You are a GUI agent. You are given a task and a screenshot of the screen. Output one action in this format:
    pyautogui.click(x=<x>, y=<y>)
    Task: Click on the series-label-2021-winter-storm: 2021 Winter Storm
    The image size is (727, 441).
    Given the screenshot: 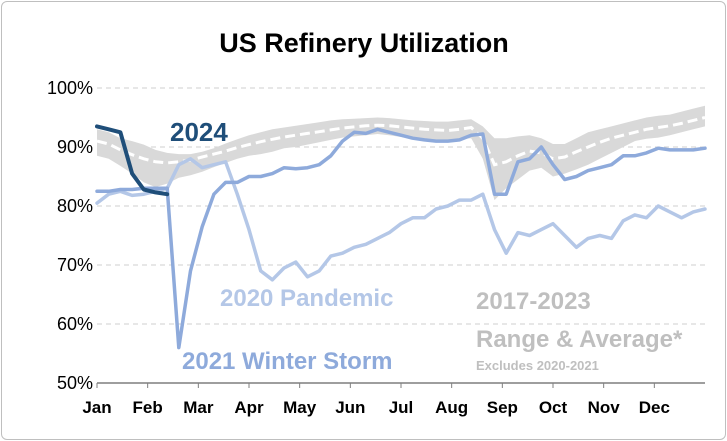 What is the action you would take?
    pyautogui.click(x=287, y=361)
    